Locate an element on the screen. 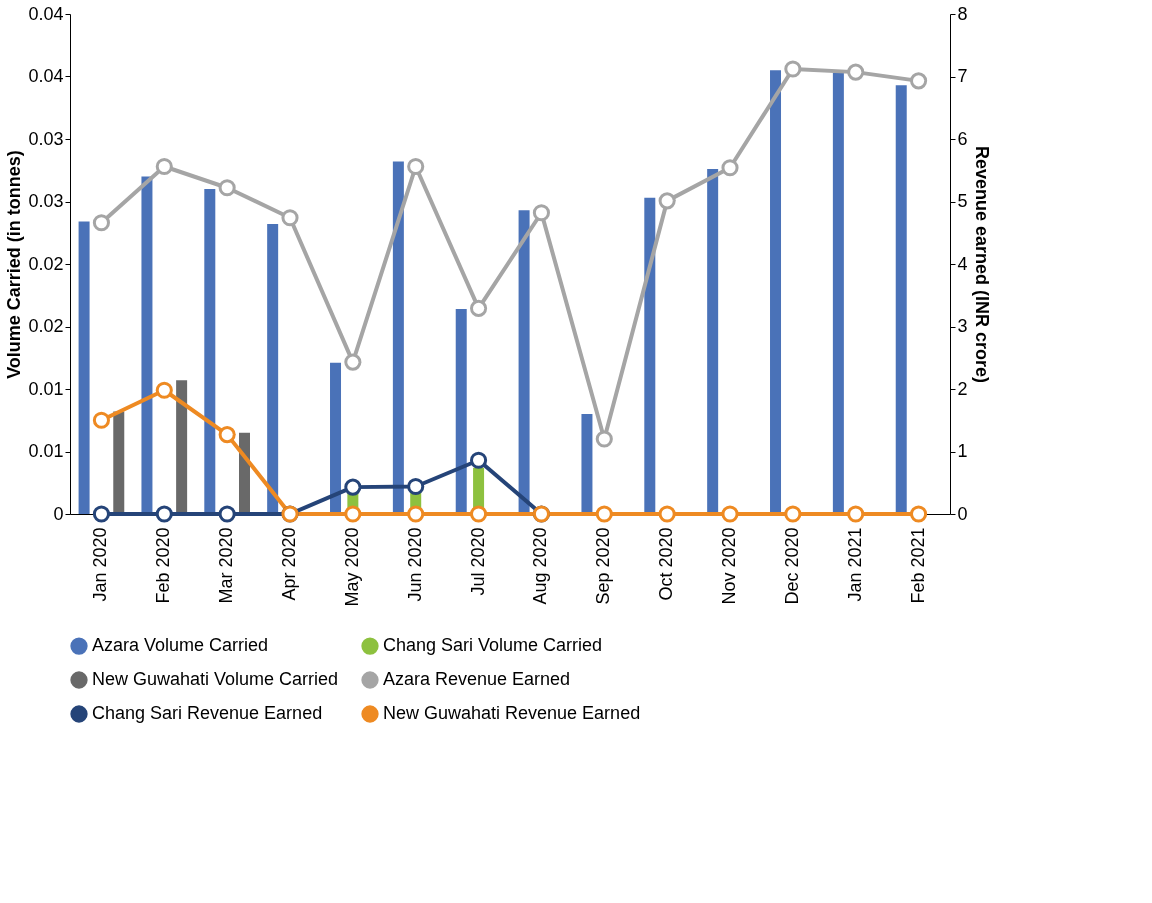 This screenshot has width=1152, height=903. x-tick-label: Feb 2021 is located at coordinates (917, 565).